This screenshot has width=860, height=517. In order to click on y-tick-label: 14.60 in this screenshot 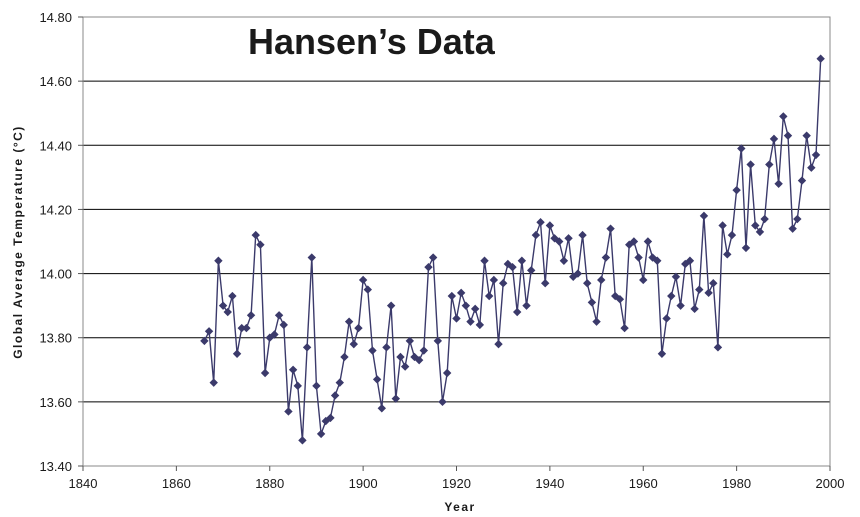, I will do `click(55, 81)`.